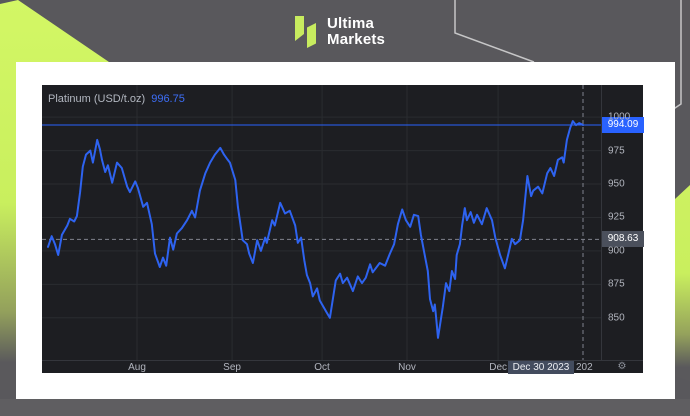 The height and width of the screenshot is (416, 690). I want to click on time-axis: Dec 30 2023 202 ⚙ Aug Sep Oct Nov Dec, so click(342, 367).